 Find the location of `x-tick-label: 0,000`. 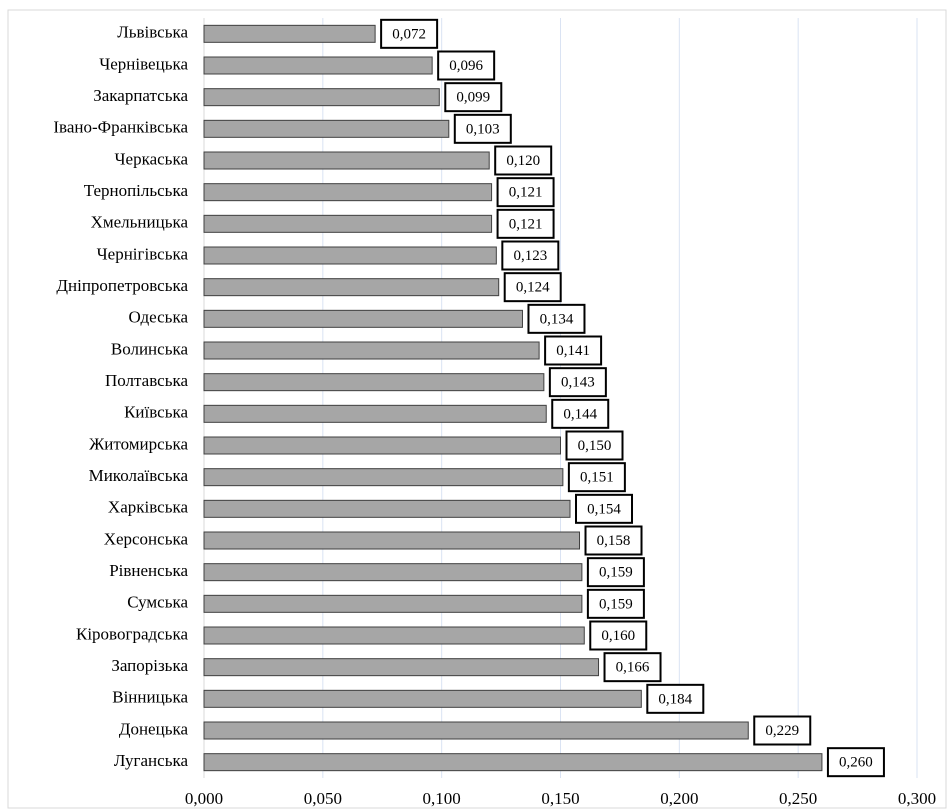

x-tick-label: 0,000 is located at coordinates (204, 798).